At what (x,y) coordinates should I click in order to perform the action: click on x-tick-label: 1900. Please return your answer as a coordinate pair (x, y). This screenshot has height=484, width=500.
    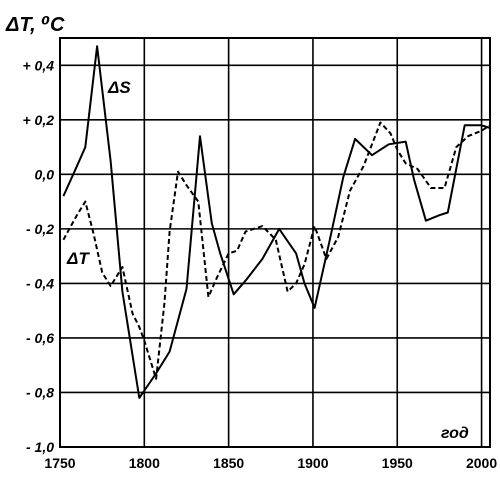
    Looking at the image, I should click on (312, 463).